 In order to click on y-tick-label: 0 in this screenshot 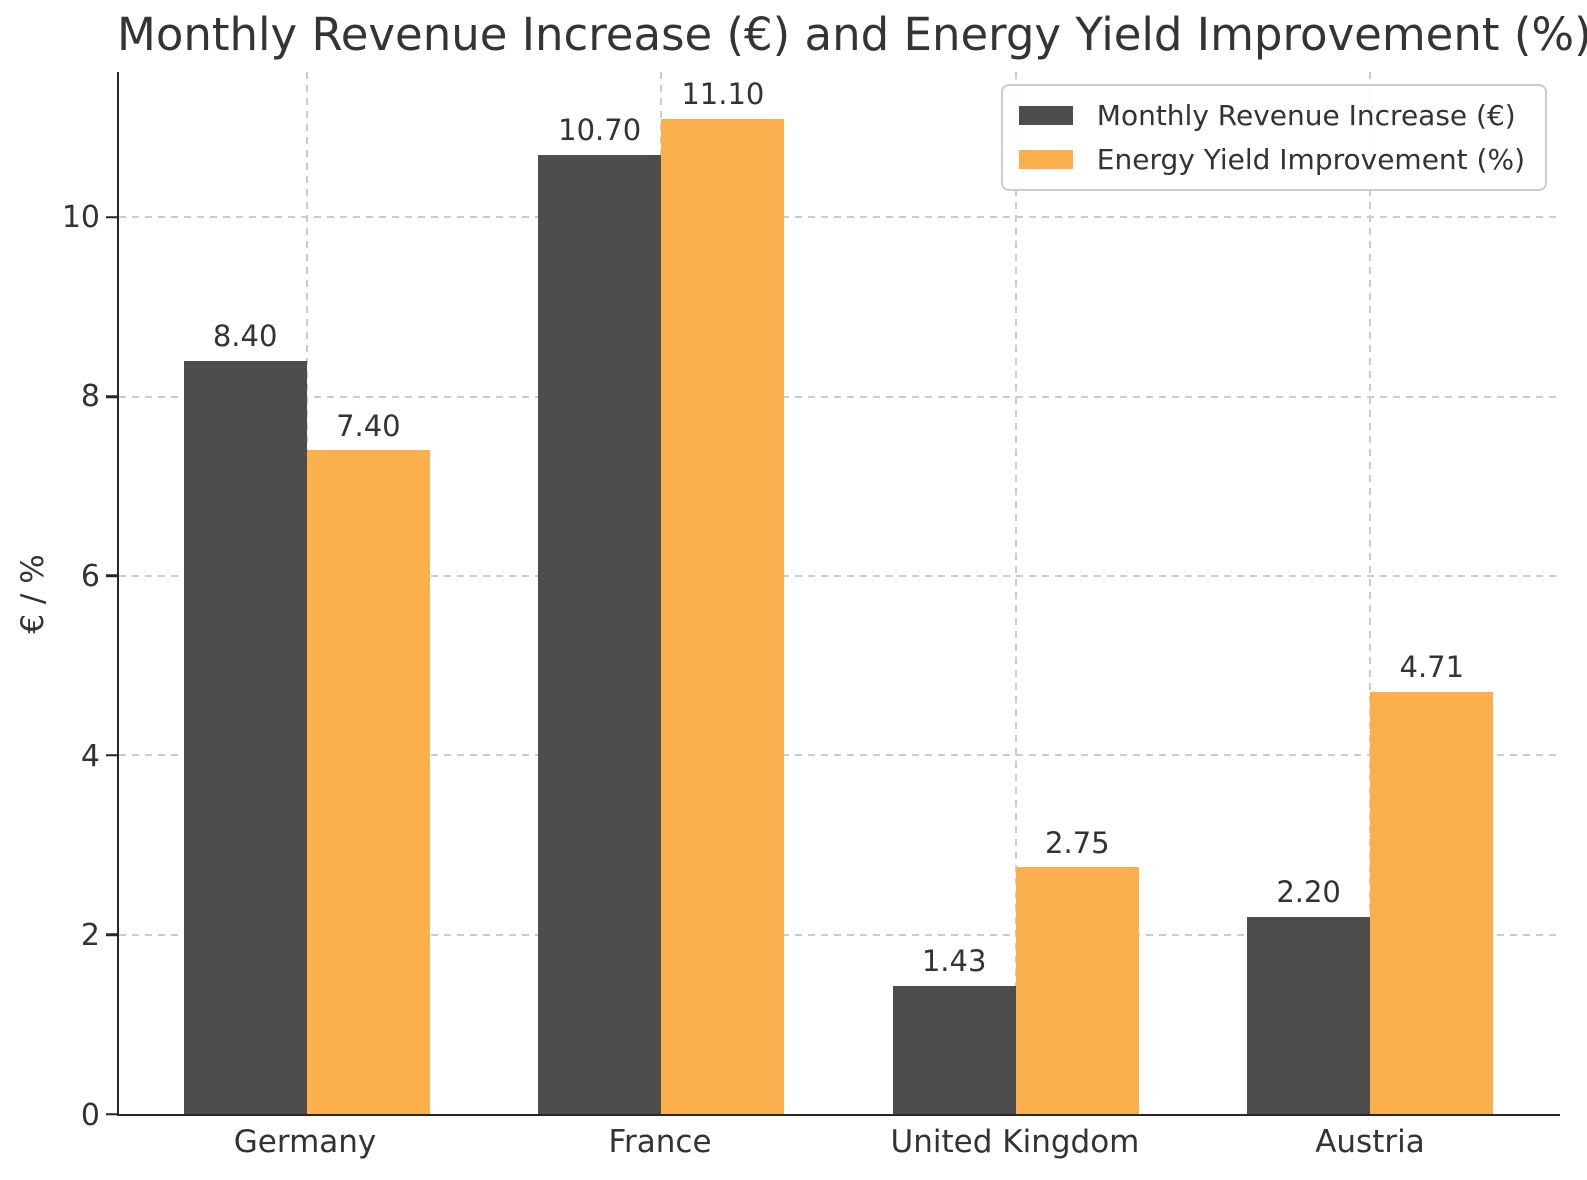, I will do `click(90, 1115)`.